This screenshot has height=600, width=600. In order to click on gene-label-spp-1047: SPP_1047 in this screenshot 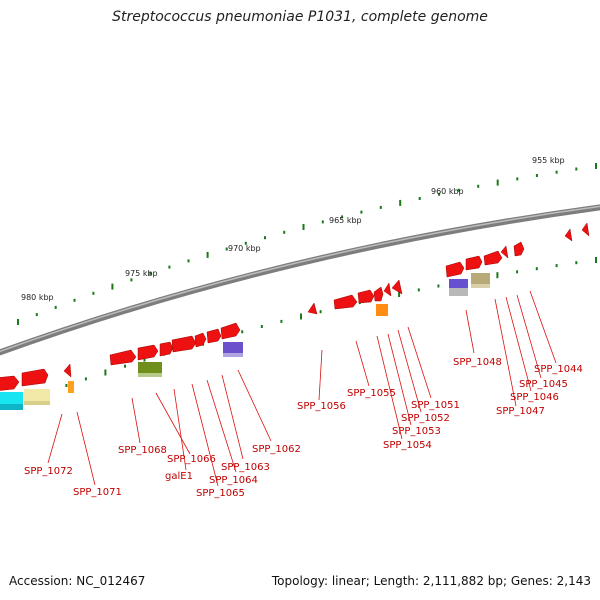, I will do `click(520, 411)`.